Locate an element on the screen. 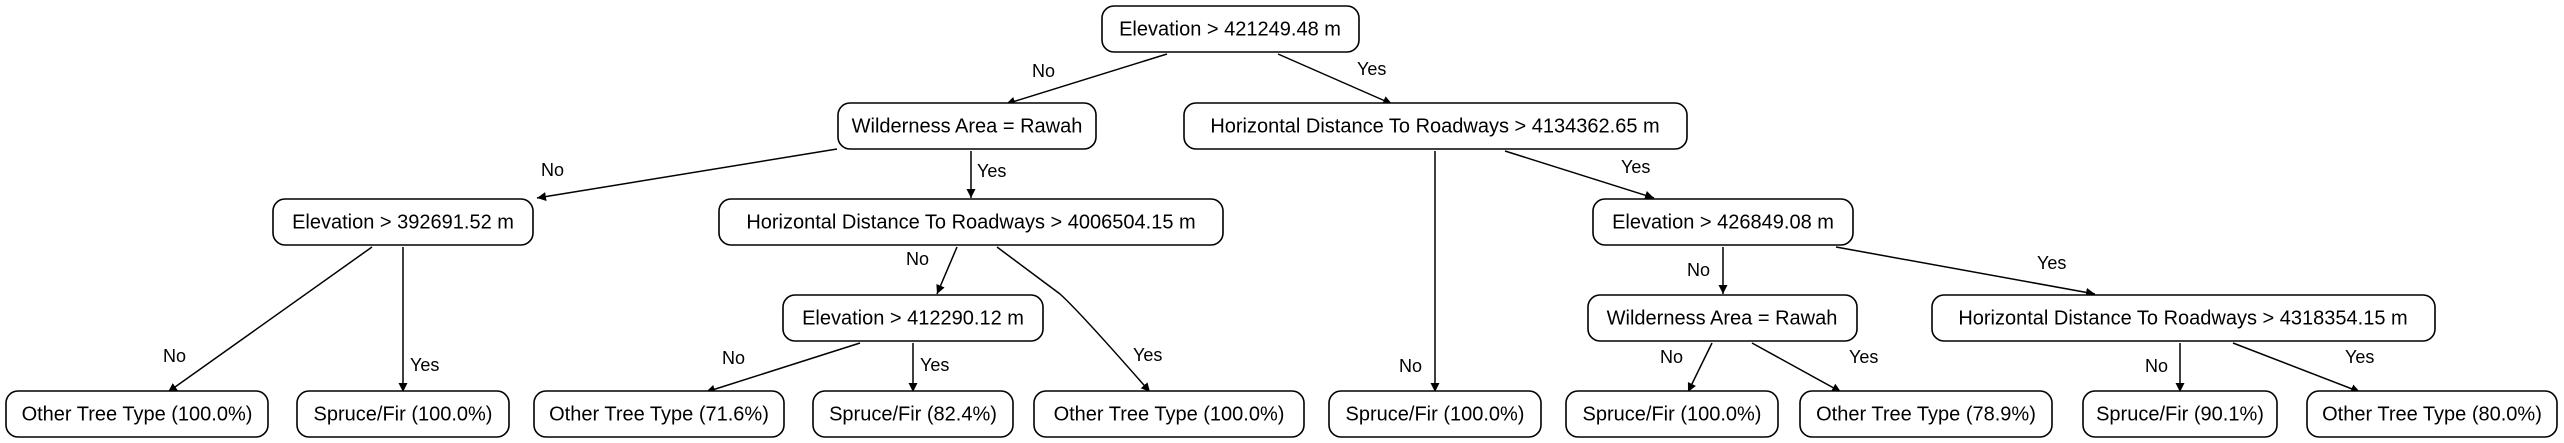 This screenshot has width=2564, height=443. edge-hdr2-yes: Yes is located at coordinates (1079, 319).